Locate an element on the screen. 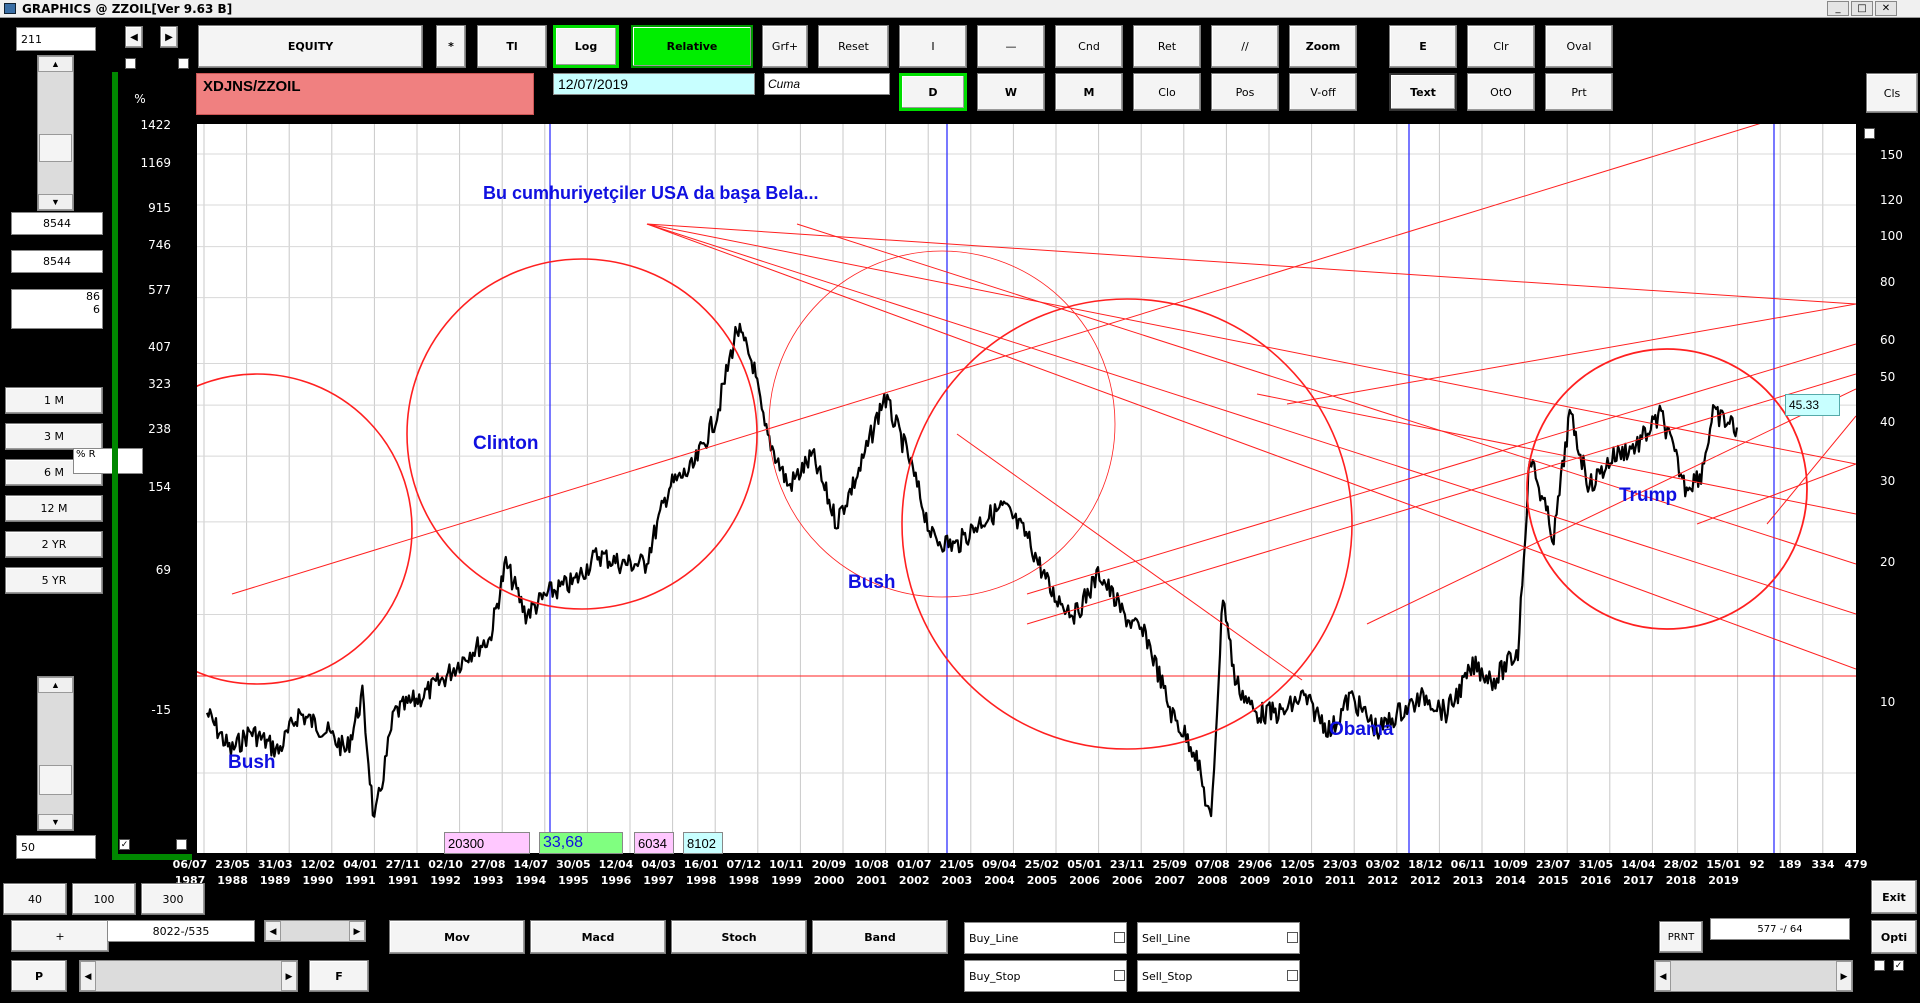 This screenshot has width=1920, height=1003. period-1m-button: 1 M is located at coordinates (54, 400).